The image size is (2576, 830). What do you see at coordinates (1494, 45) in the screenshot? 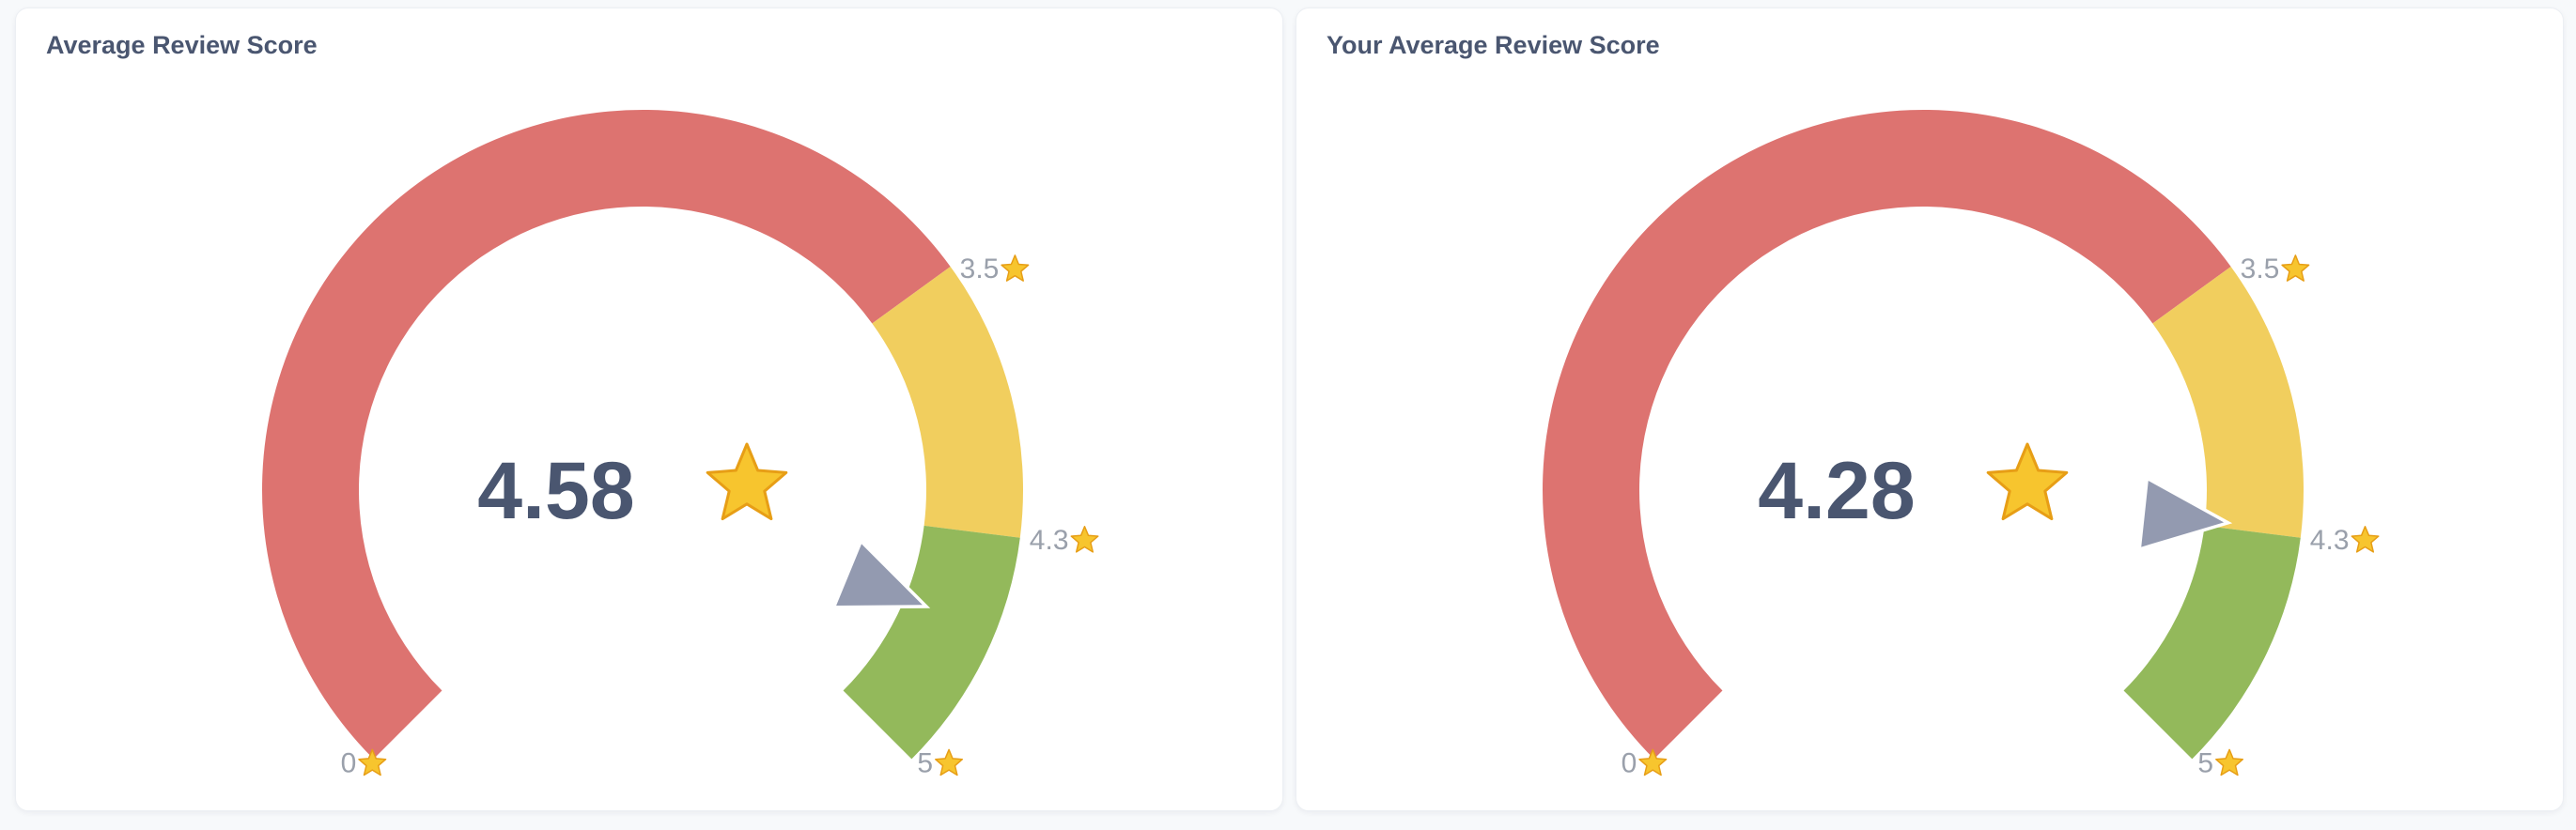
I see `card-title: Your Average Review Score` at bounding box center [1494, 45].